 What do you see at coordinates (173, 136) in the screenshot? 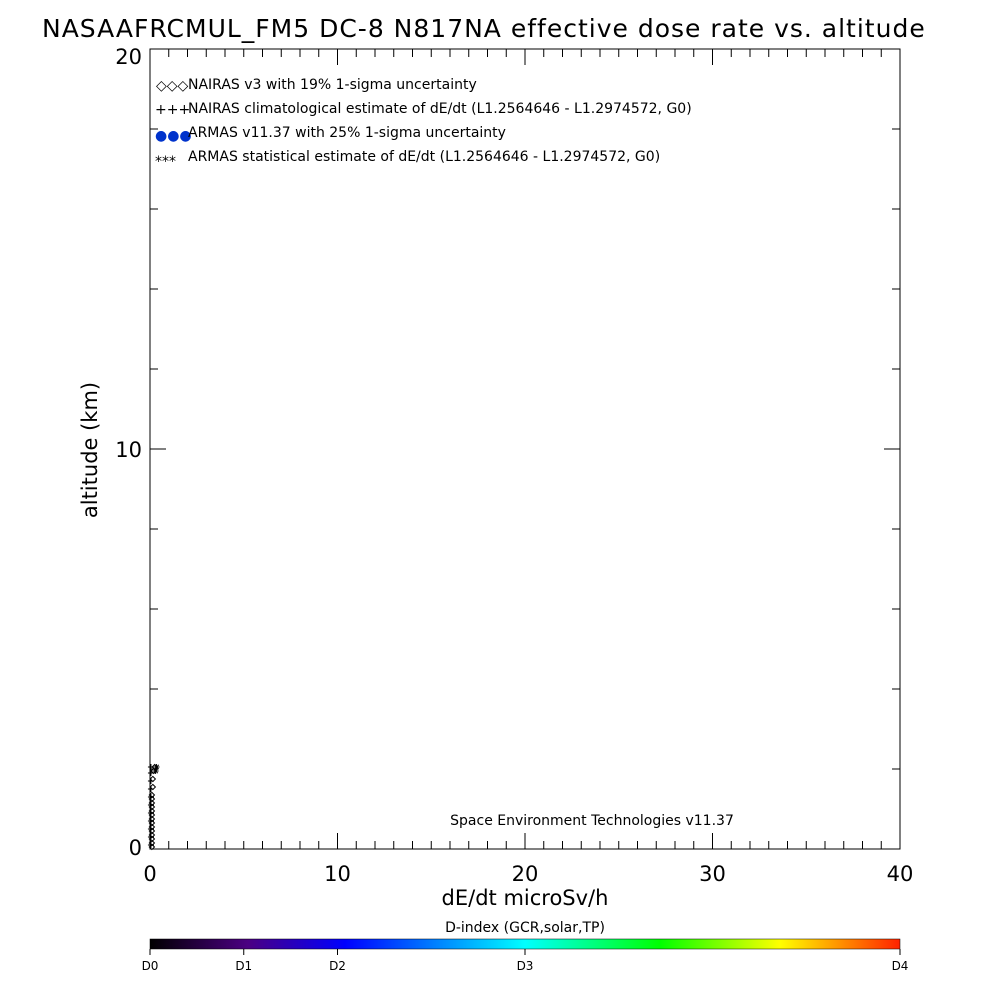
I see `legend-symbol-armas-v11: ●●●` at bounding box center [173, 136].